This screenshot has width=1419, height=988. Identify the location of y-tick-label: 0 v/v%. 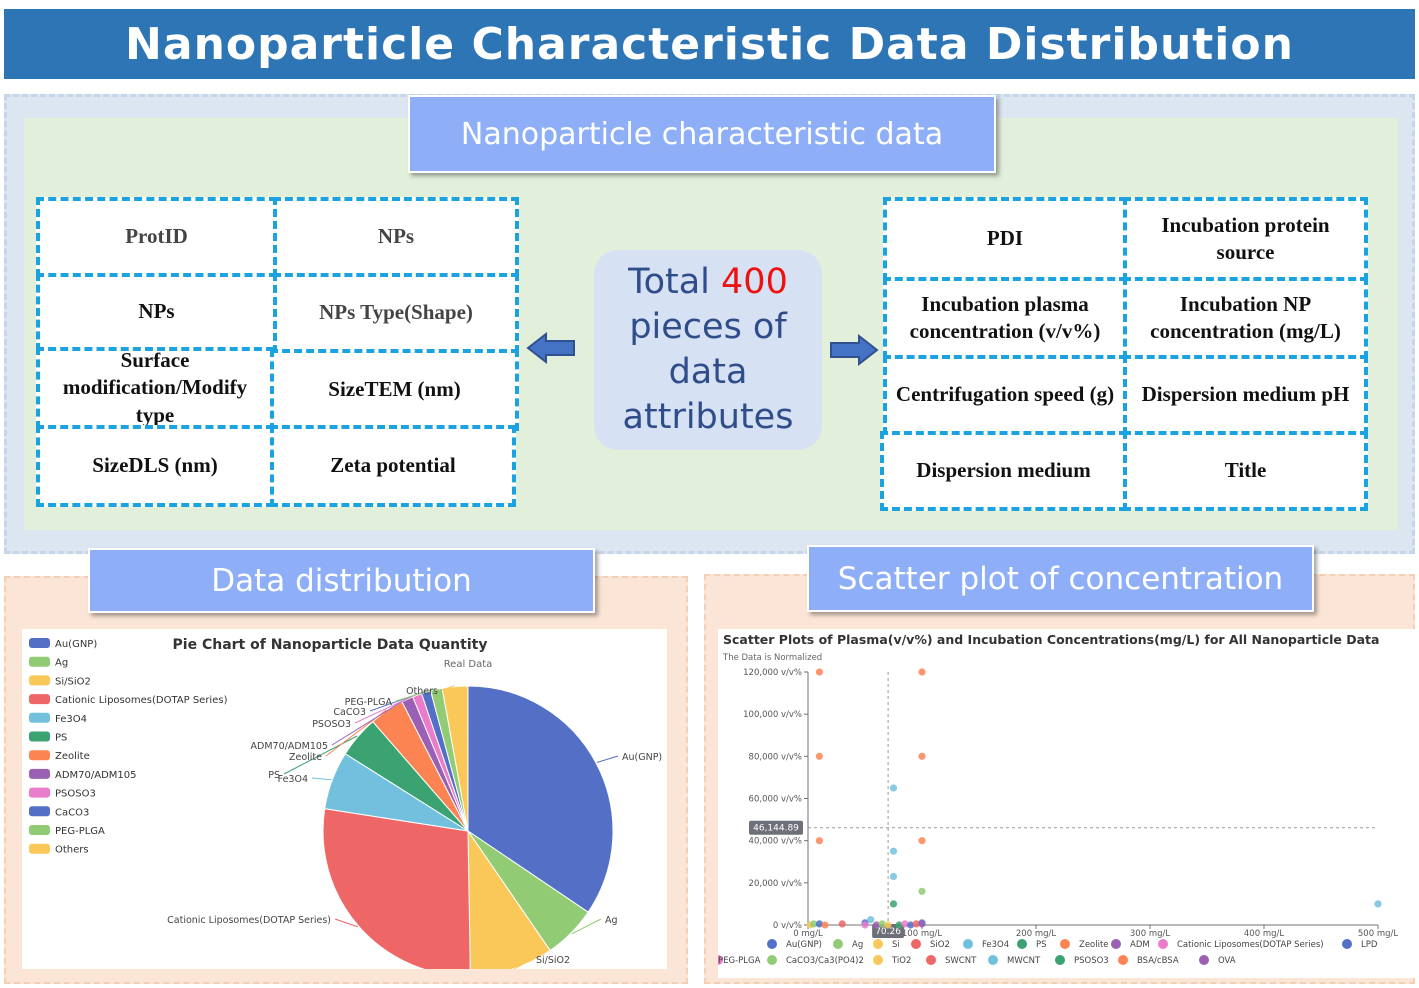
(787, 926).